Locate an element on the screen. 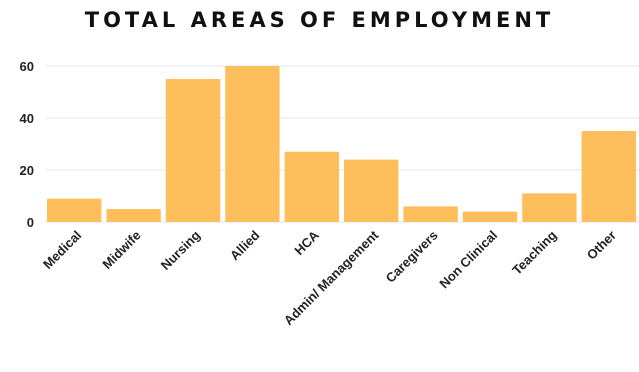 The height and width of the screenshot is (372, 639). bar-caregivers is located at coordinates (430, 214).